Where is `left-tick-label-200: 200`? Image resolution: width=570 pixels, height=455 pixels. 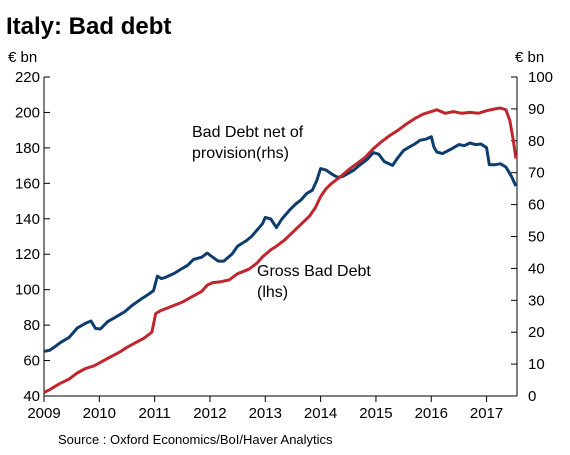 left-tick-label-200: 200 is located at coordinates (27, 112).